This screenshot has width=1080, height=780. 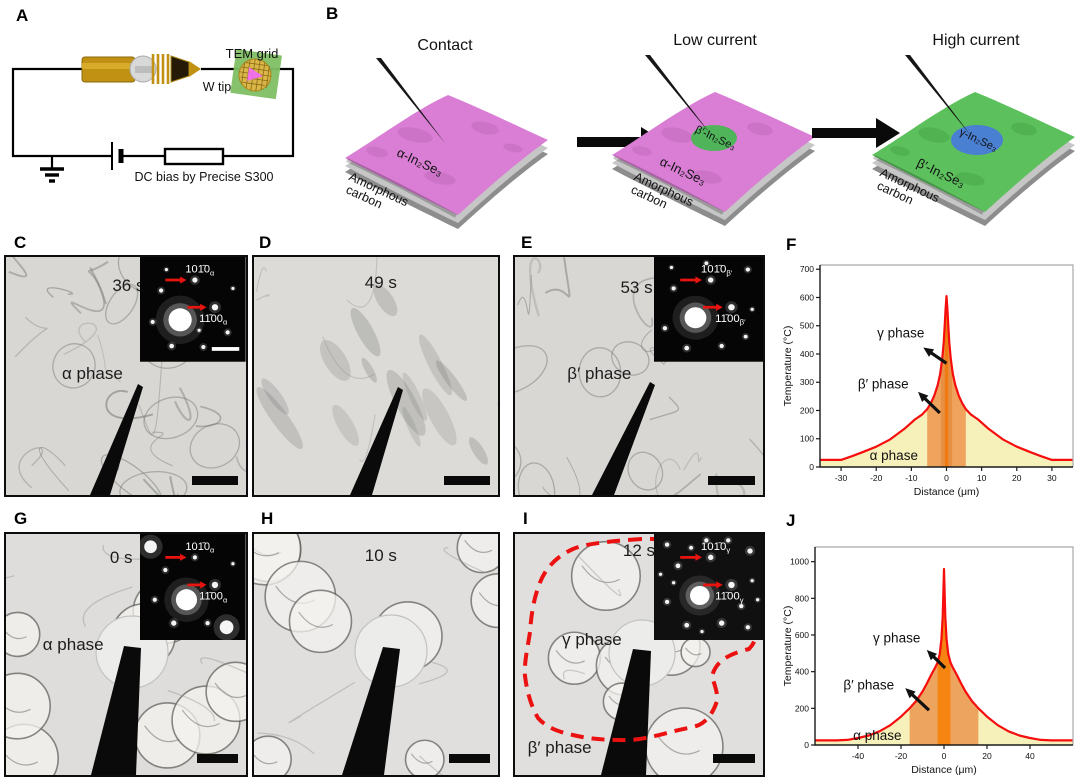 What do you see at coordinates (204, 177) in the screenshot?
I see `dc-bias-label: DC bias by Precise S300` at bounding box center [204, 177].